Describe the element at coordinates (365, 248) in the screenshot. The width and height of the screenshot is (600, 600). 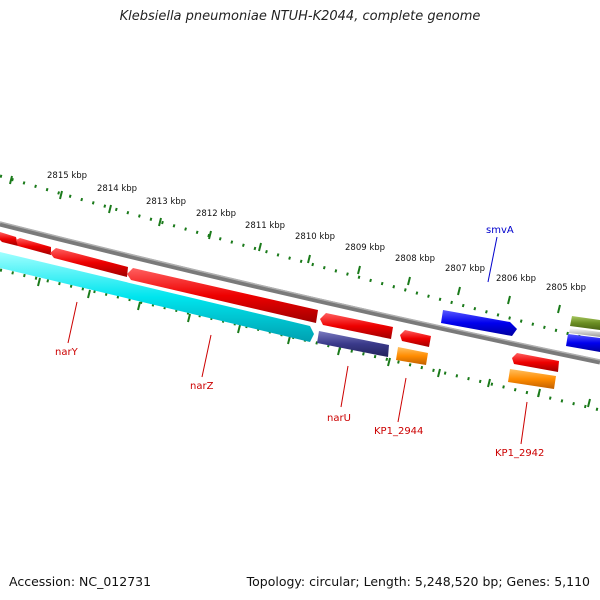
I see `ruler-label: 2809 kbp` at that location.